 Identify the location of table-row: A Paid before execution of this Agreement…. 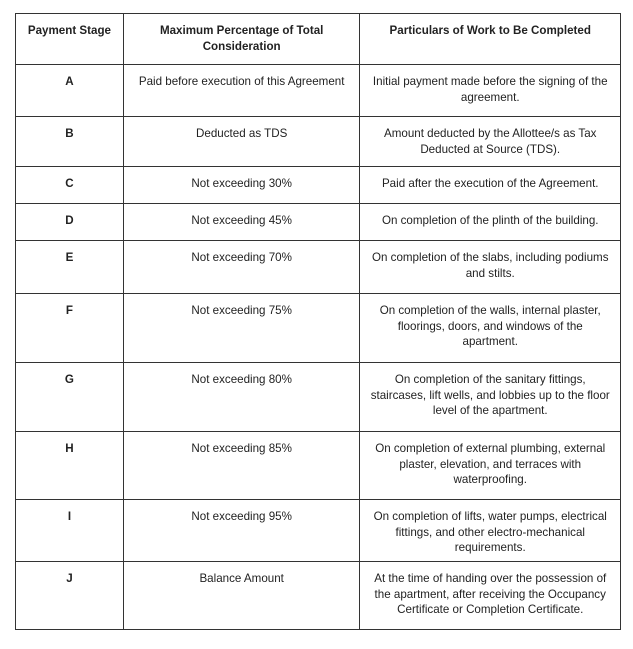
(318, 90).